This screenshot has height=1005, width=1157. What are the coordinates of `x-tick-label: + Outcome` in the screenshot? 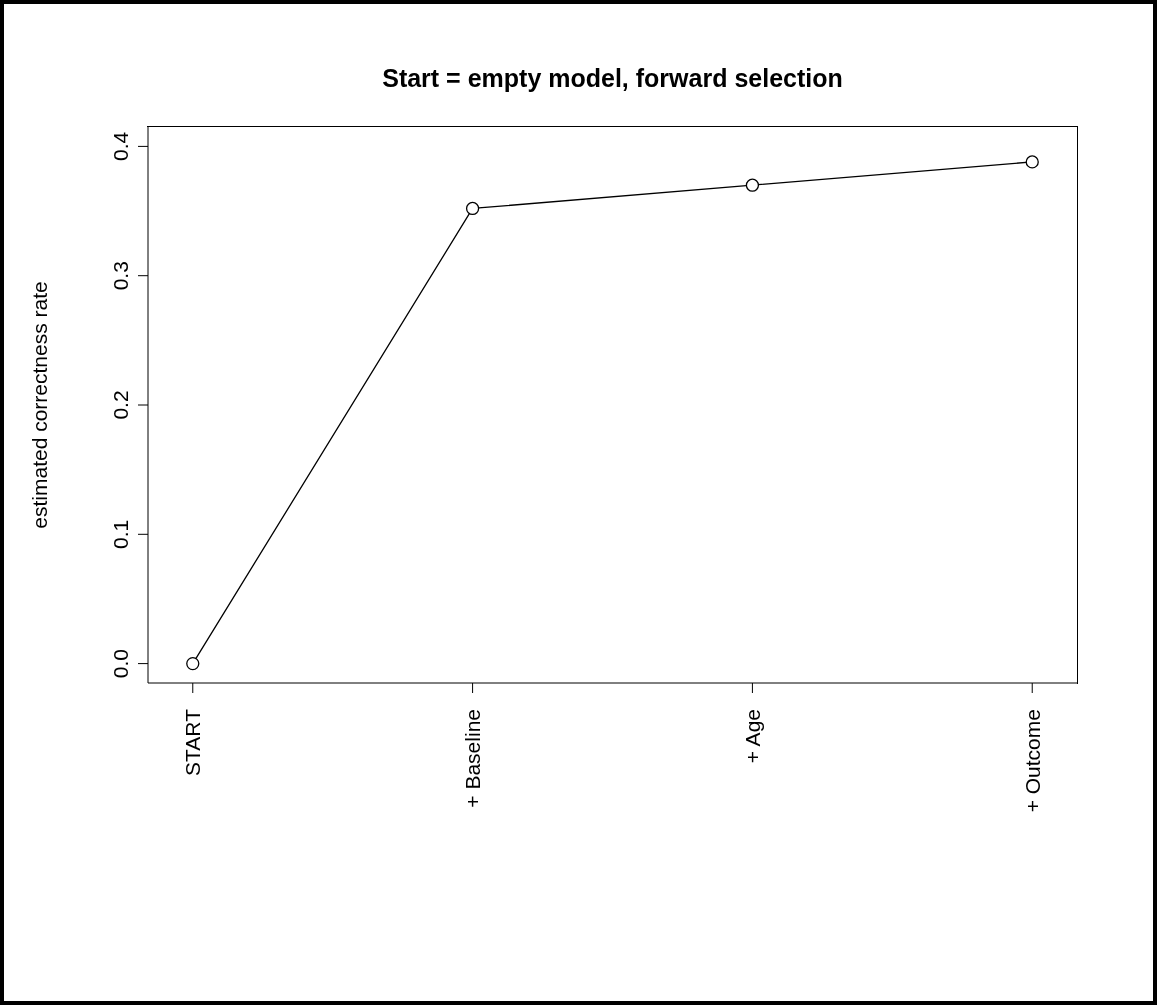 It's located at (1032, 761).